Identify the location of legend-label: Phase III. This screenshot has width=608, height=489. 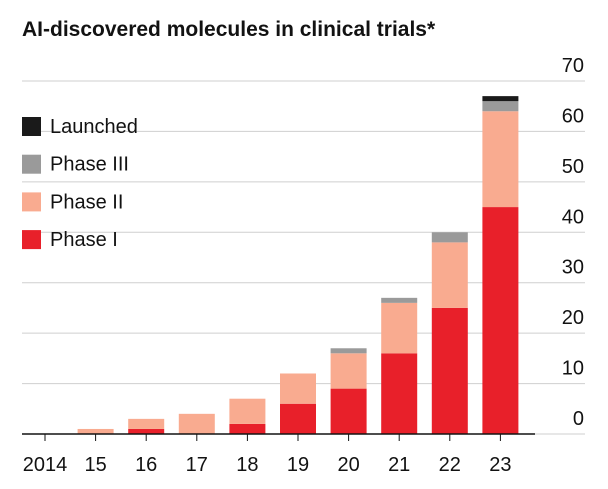
(89, 165).